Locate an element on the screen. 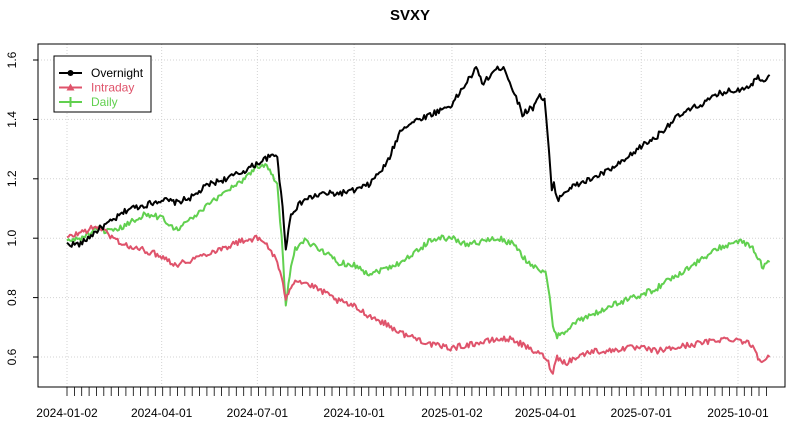 This screenshot has width=787, height=424. y-tick-label: 1.0 is located at coordinates (12, 238).